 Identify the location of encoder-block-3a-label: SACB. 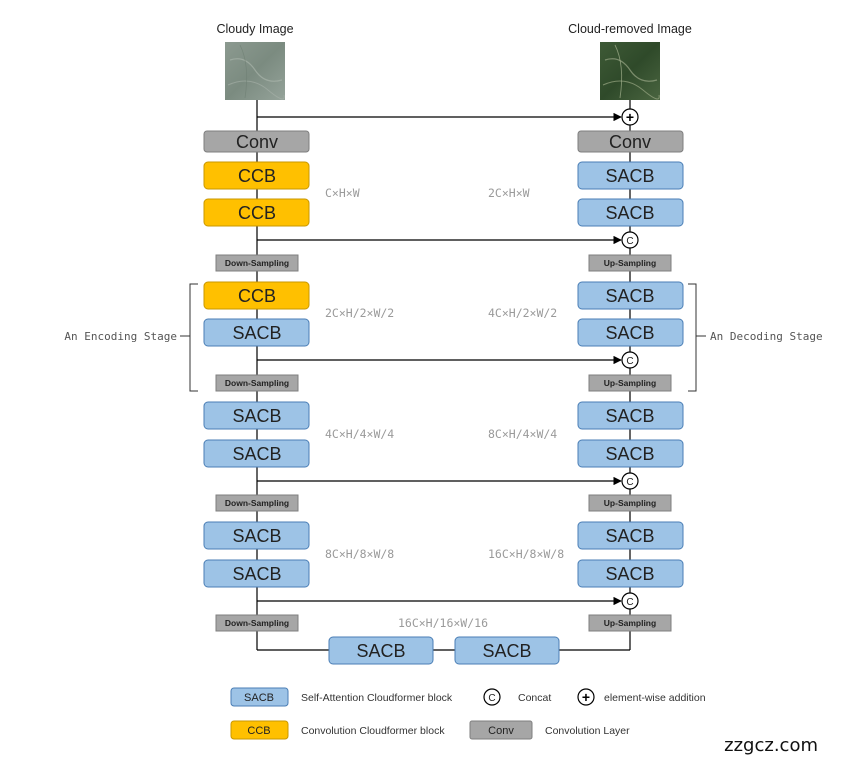
(256, 416).